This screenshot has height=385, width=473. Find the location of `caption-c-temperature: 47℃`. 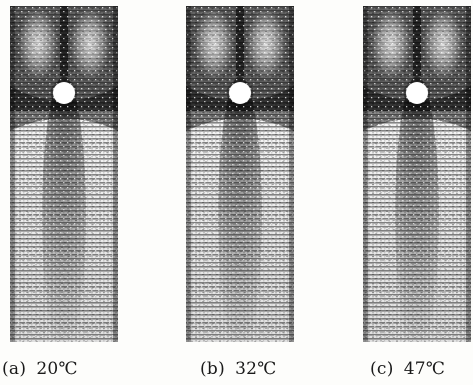

caption-c-temperature: 47℃ is located at coordinates (424, 369).